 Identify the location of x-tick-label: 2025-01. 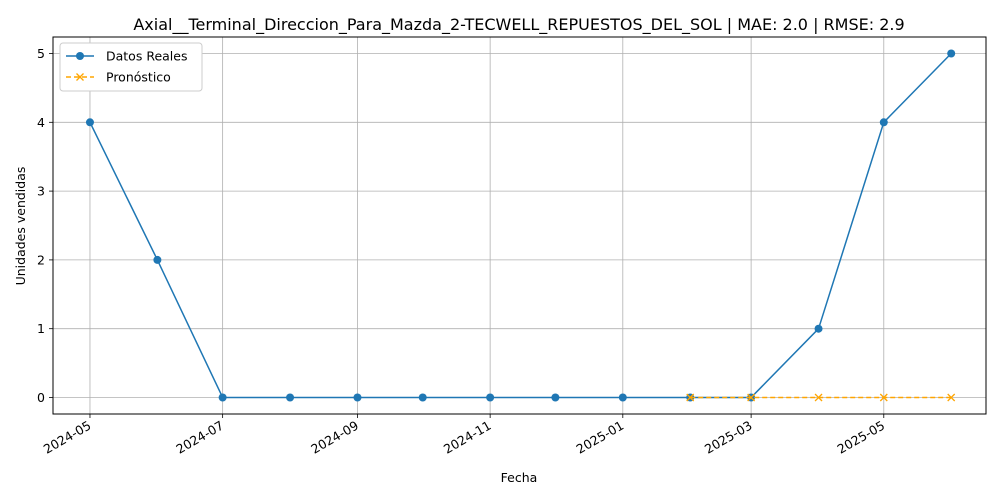
(600, 437).